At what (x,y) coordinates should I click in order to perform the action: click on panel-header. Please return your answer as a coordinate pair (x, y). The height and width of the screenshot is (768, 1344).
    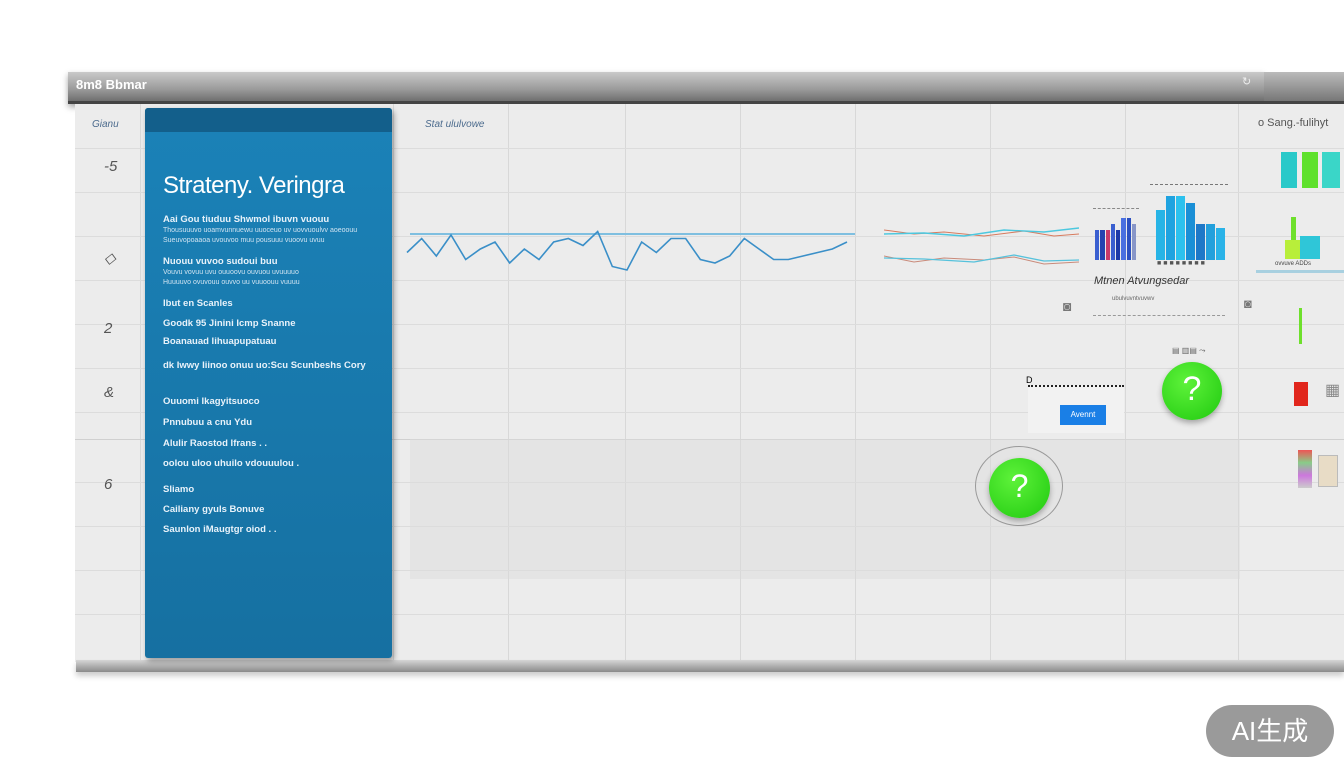
    Looking at the image, I should click on (268, 120).